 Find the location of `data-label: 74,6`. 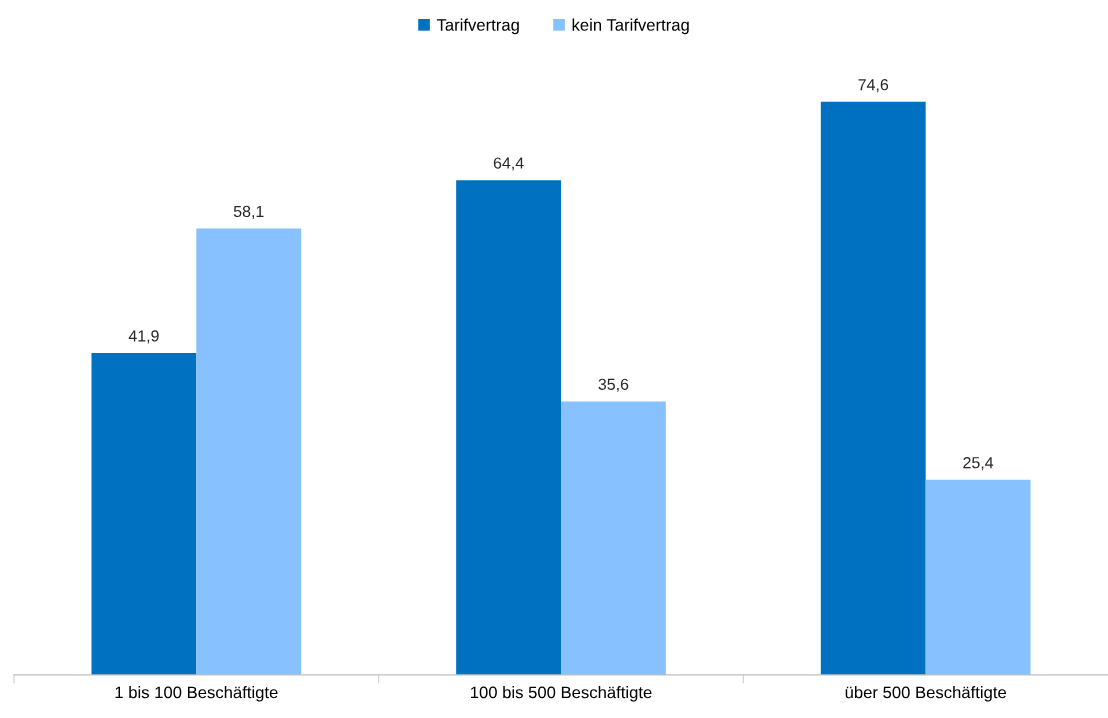

data-label: 74,6 is located at coordinates (873, 86).